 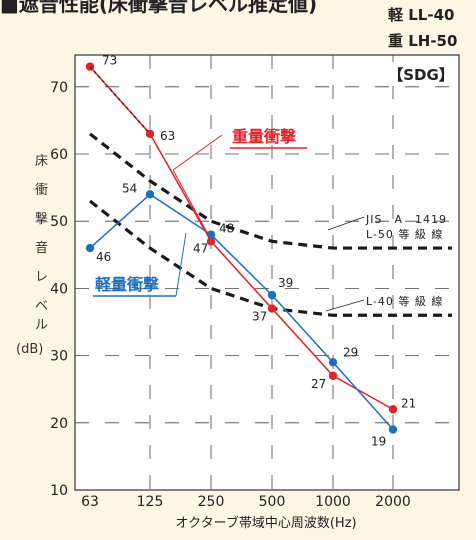 I want to click on y-tick-label: 40, so click(x=59, y=289).